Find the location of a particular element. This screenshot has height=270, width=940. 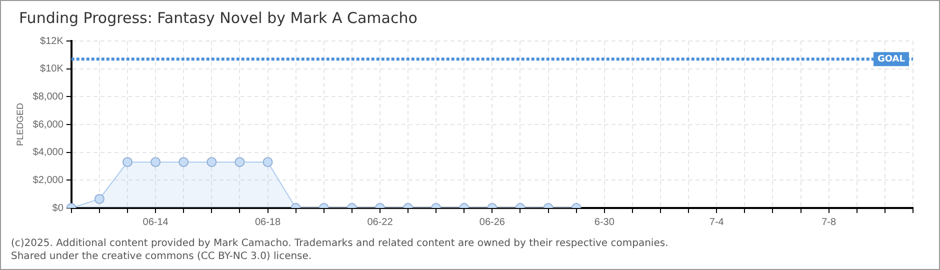

y-tick-label: $4,000 is located at coordinates (48, 152).